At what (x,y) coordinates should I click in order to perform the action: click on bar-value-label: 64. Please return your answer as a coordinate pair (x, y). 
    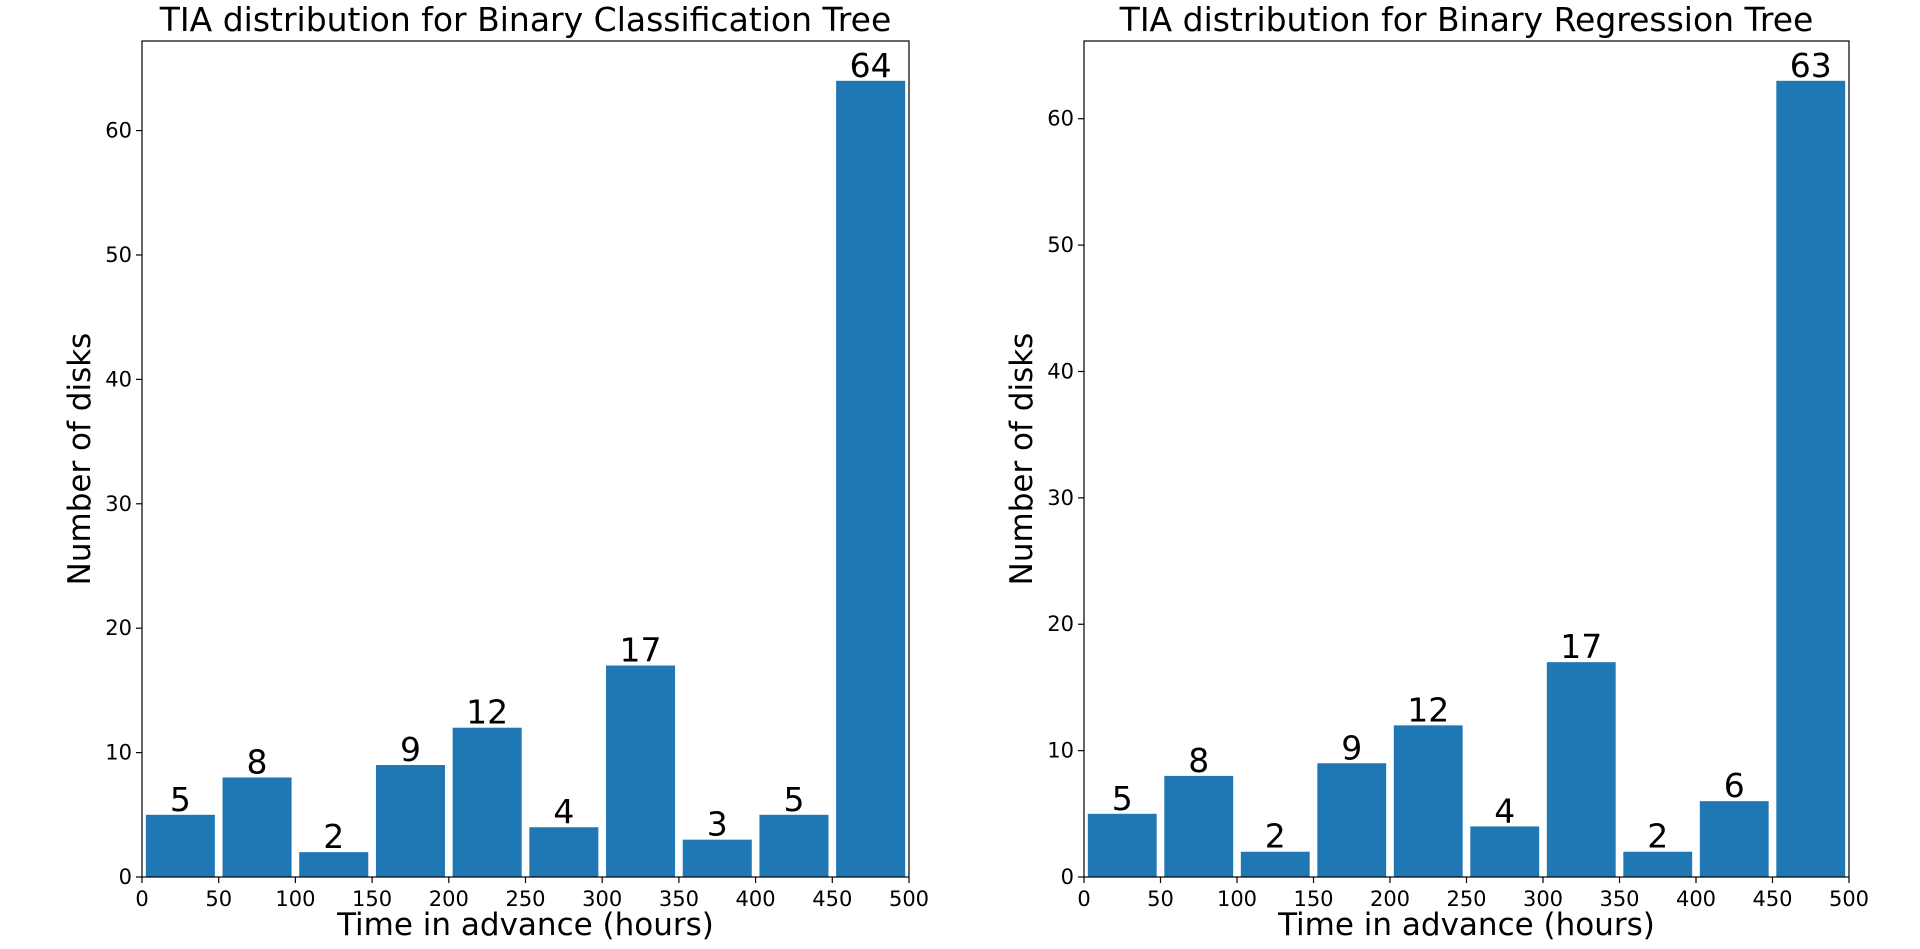
    Looking at the image, I should click on (871, 65).